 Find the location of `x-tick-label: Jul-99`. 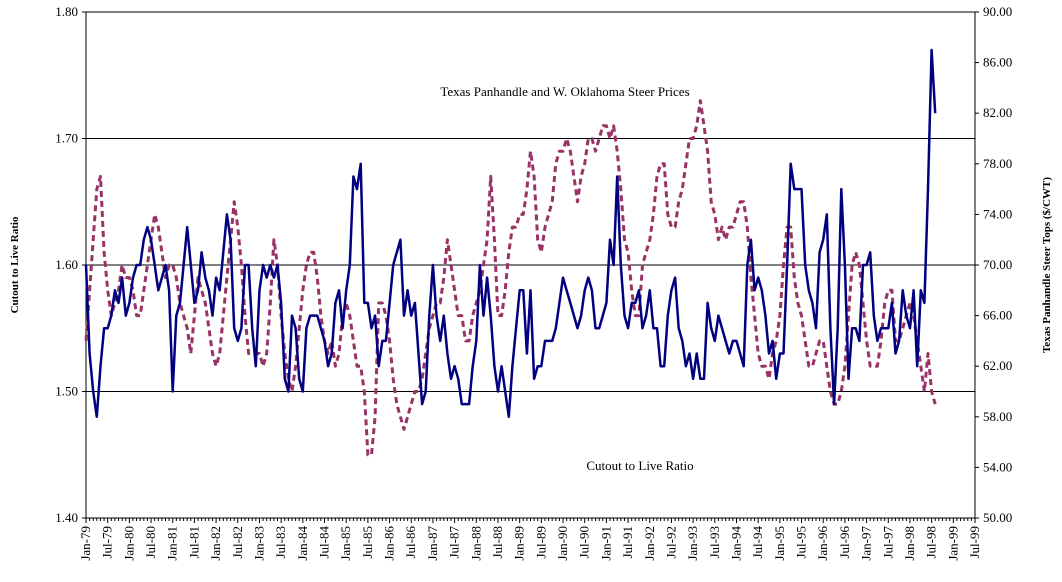

x-tick-label: Jul-99 is located at coordinates (974, 542).